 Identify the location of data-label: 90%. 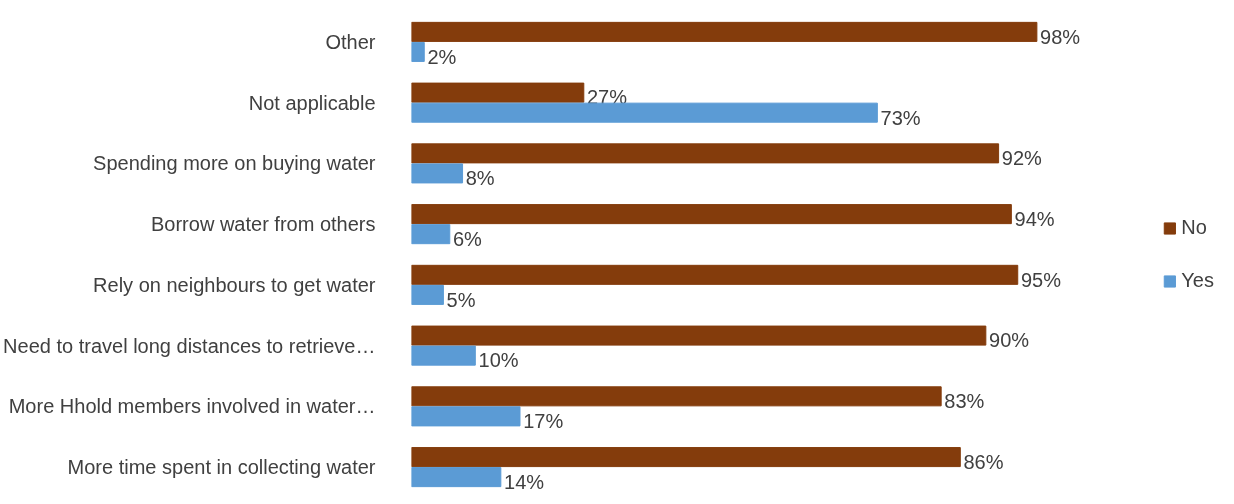
(1009, 340).